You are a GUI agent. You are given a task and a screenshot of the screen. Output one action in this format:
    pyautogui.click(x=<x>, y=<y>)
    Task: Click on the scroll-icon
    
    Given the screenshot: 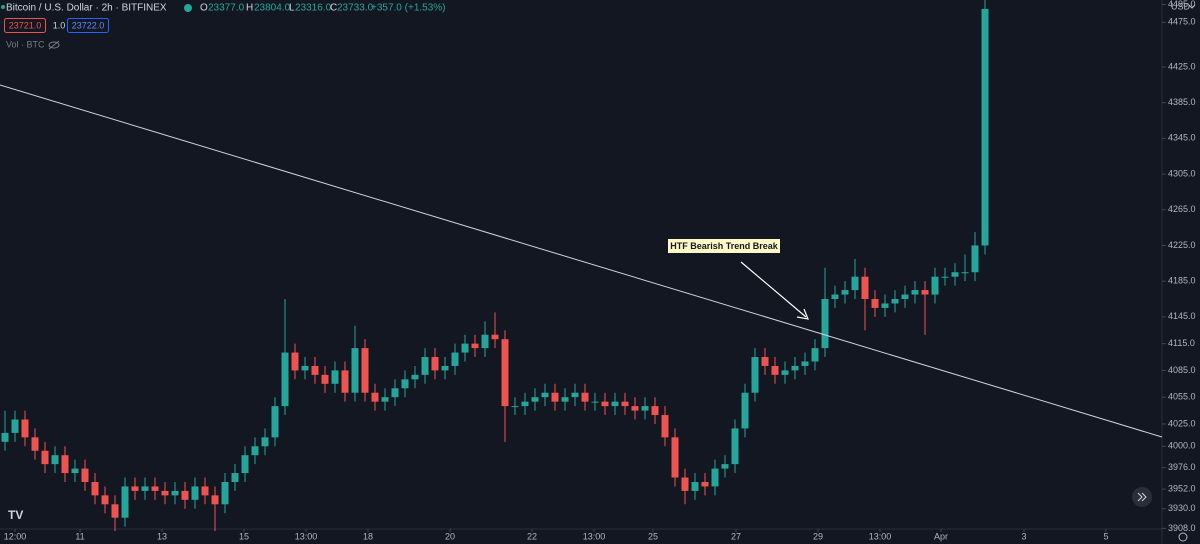 What is the action you would take?
    pyautogui.click(x=1142, y=497)
    